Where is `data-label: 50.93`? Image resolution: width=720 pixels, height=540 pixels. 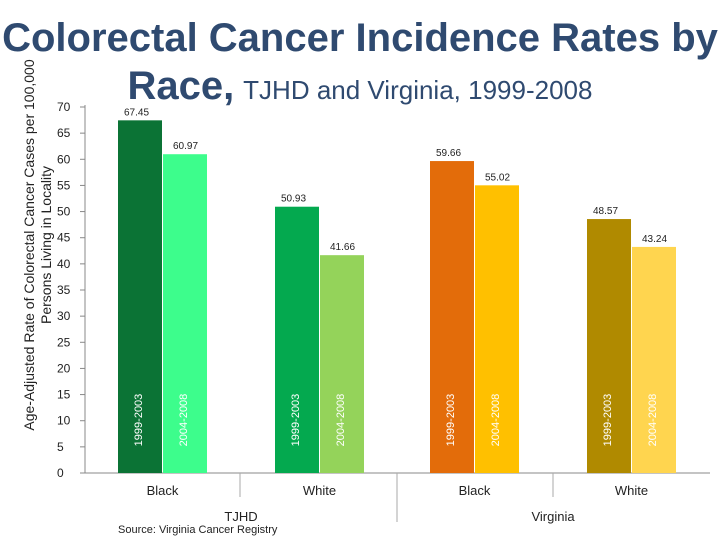 data-label: 50.93 is located at coordinates (293, 199).